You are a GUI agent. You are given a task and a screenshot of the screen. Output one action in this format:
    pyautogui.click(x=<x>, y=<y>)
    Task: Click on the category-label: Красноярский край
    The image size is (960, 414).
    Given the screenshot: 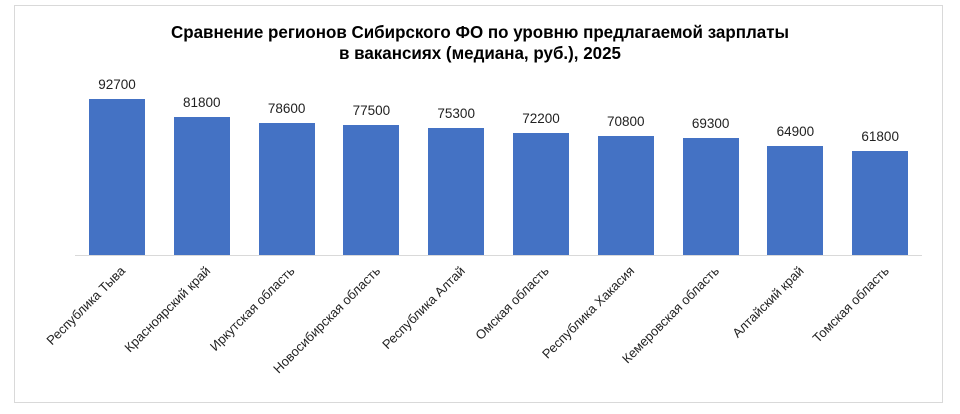 What is the action you would take?
    pyautogui.click(x=167, y=309)
    